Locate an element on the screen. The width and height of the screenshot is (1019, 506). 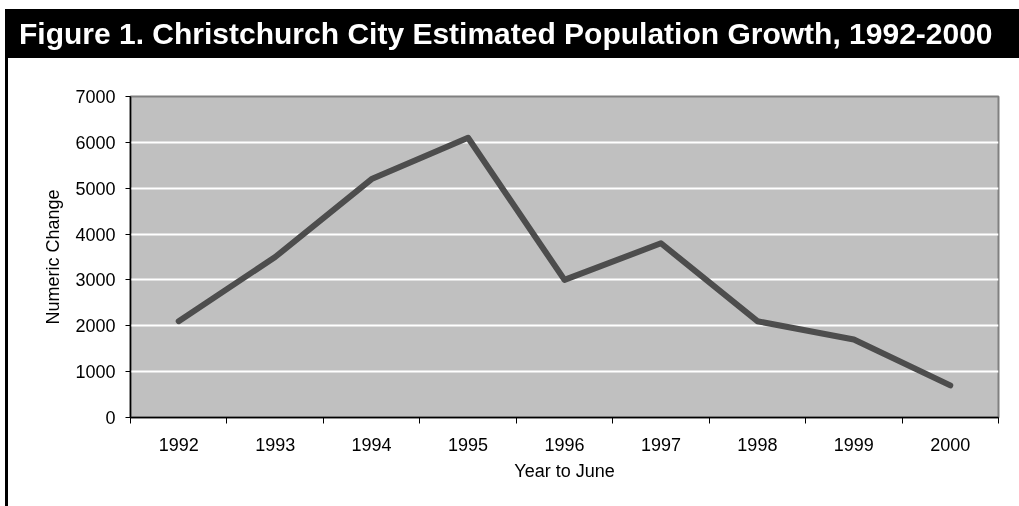
y-tick-label: 1000 is located at coordinates (95, 372).